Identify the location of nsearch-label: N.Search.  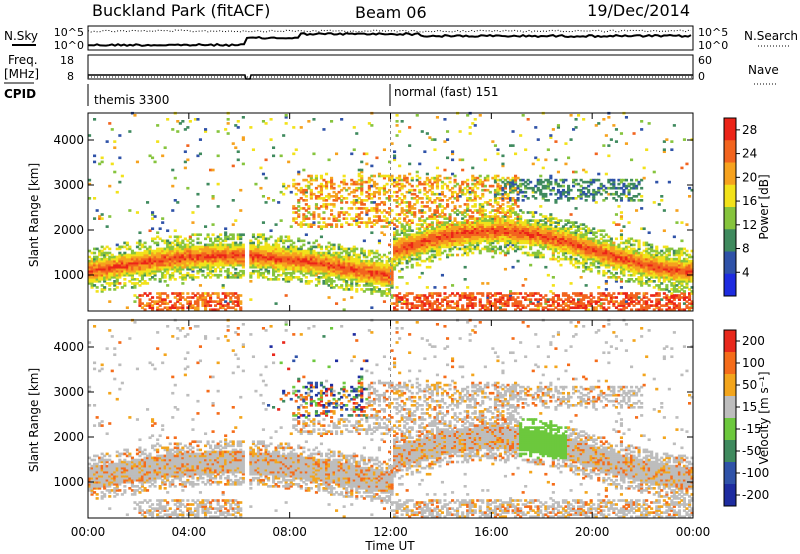
(771, 36).